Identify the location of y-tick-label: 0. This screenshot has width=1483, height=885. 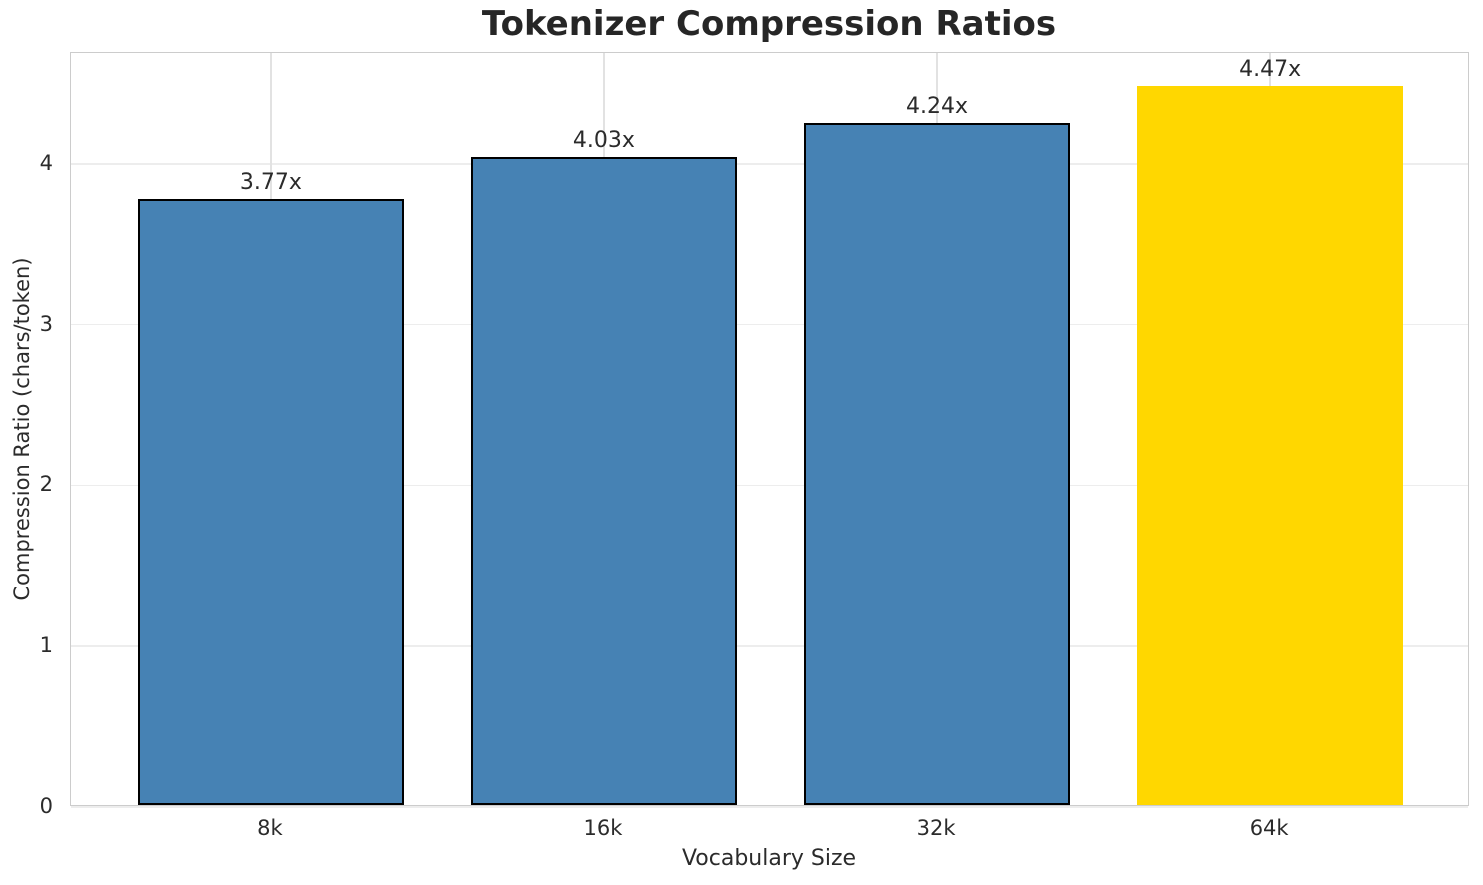
(46, 806).